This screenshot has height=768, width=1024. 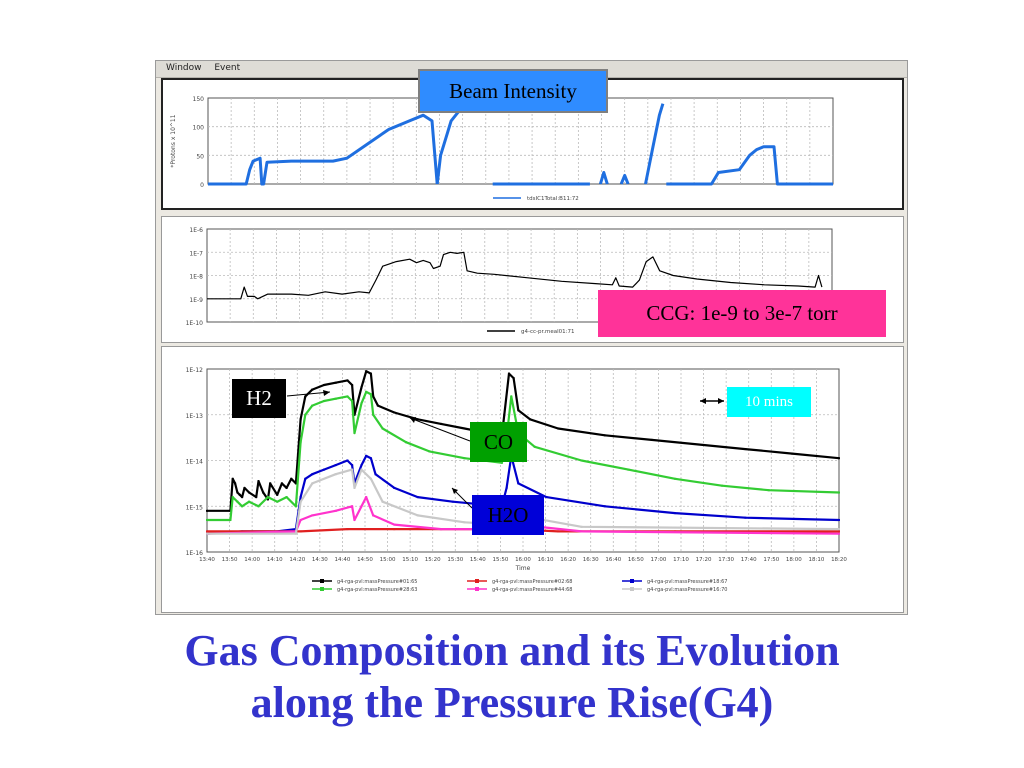 What do you see at coordinates (320, 560) in the screenshot?
I see `x-tick-label: 14:30` at bounding box center [320, 560].